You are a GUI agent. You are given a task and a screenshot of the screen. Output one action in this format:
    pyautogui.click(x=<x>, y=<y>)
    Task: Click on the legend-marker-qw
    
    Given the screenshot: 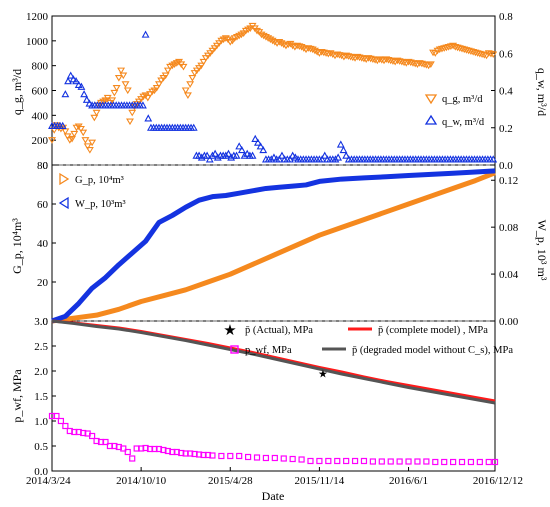 What is the action you would take?
    pyautogui.click(x=431, y=119)
    